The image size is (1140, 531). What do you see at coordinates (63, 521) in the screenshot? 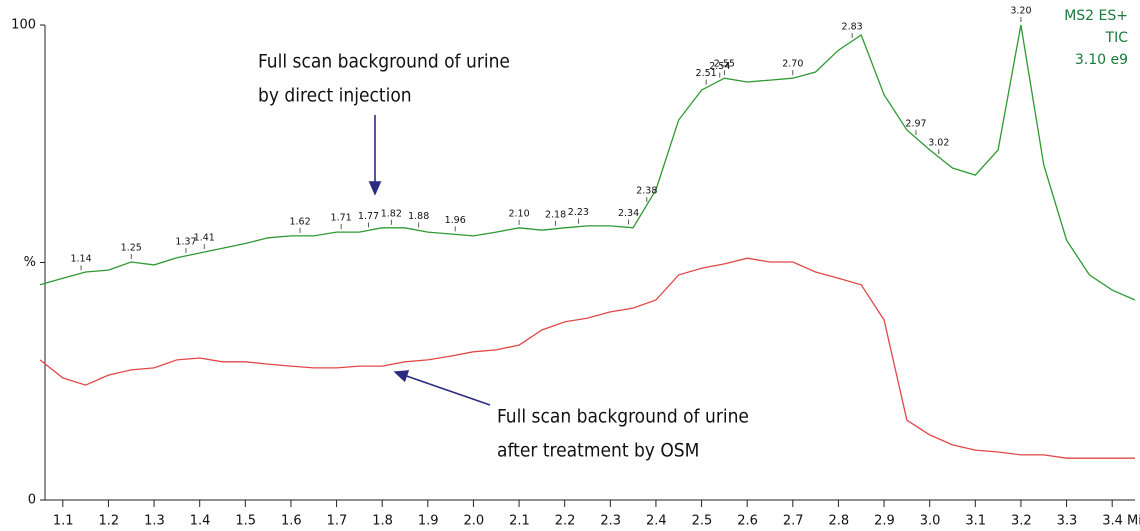
I see `x-tick-label: 1.1` at bounding box center [63, 521].